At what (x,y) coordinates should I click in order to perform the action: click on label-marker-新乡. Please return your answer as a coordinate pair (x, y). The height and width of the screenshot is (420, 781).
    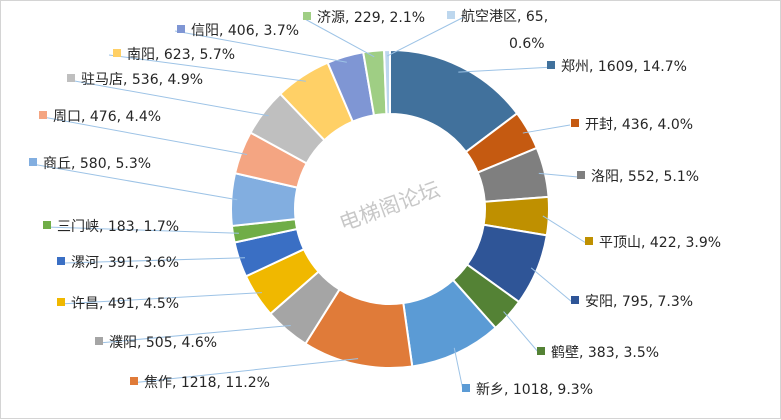
    Looking at the image, I should click on (466, 388).